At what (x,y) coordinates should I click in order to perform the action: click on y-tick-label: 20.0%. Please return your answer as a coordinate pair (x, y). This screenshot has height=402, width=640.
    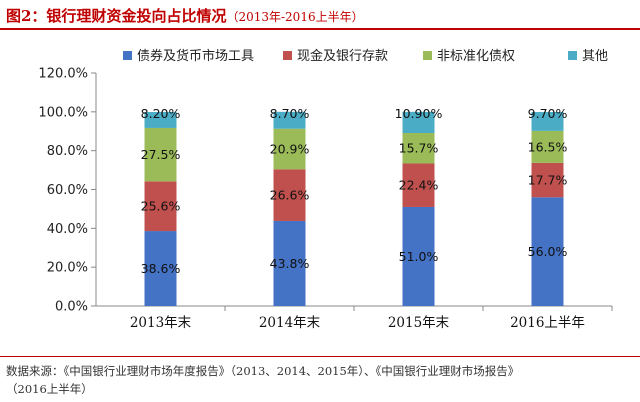
    Looking at the image, I should click on (67, 268).